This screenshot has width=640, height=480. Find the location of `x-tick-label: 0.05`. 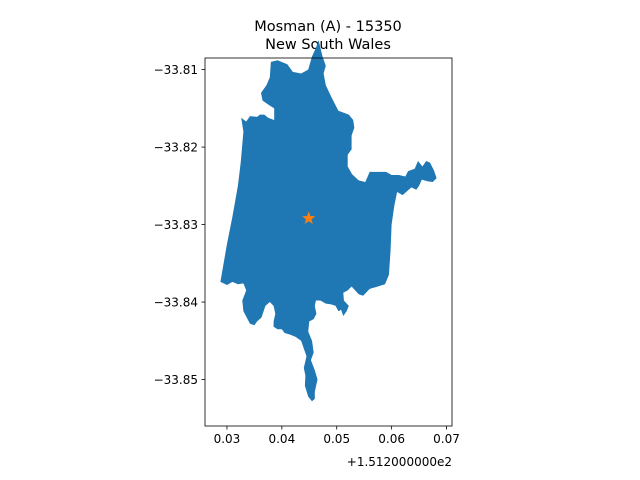

x-tick-label: 0.05 is located at coordinates (336, 439).